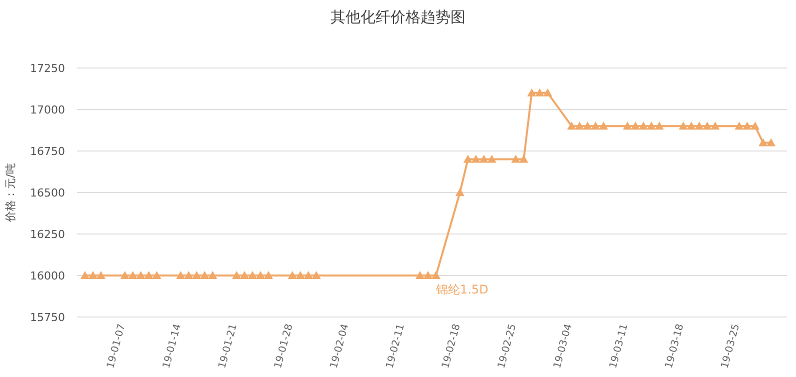  Describe the element at coordinates (10, 193) in the screenshot. I see `y-axis-title: 价格：元/吨` at that location.